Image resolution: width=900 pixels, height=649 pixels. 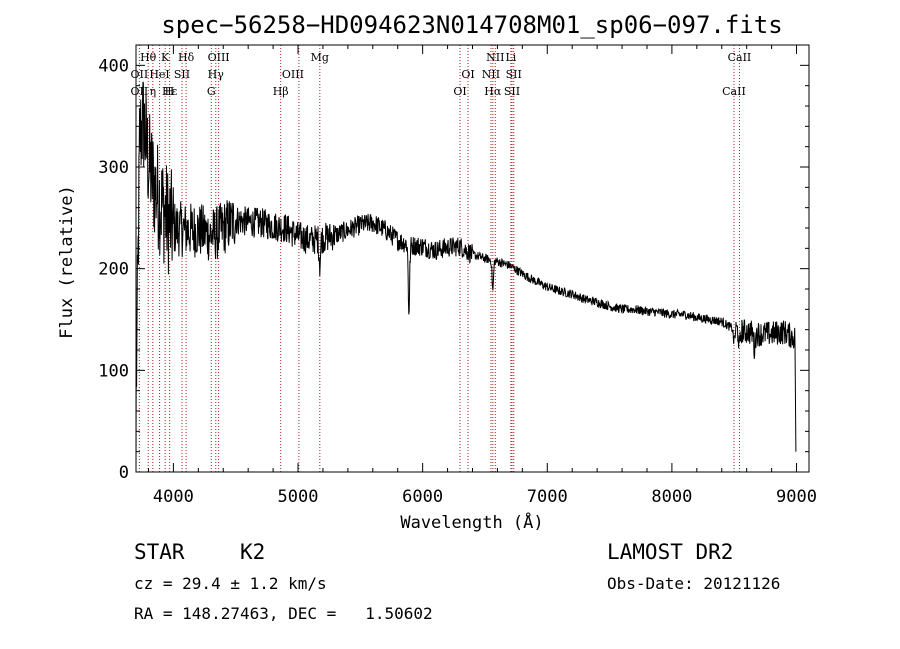 I want to click on survey-name: LAMOST DR2, so click(x=670, y=552).